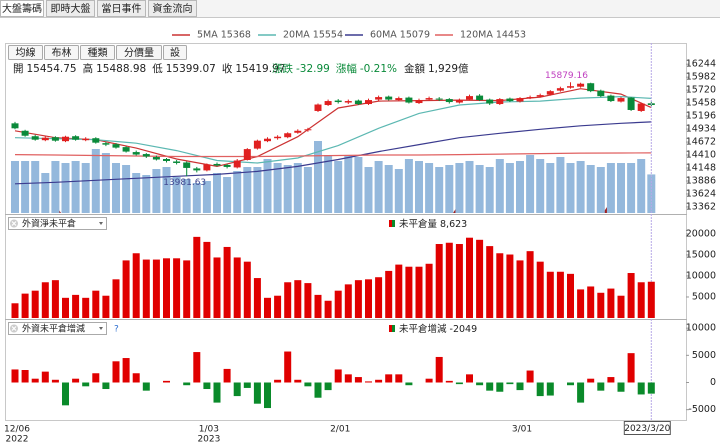 The width and height of the screenshot is (720, 443). Describe the element at coordinates (49, 224) in the screenshot. I see `indicator-title: 外資淨未平倉` at that location.